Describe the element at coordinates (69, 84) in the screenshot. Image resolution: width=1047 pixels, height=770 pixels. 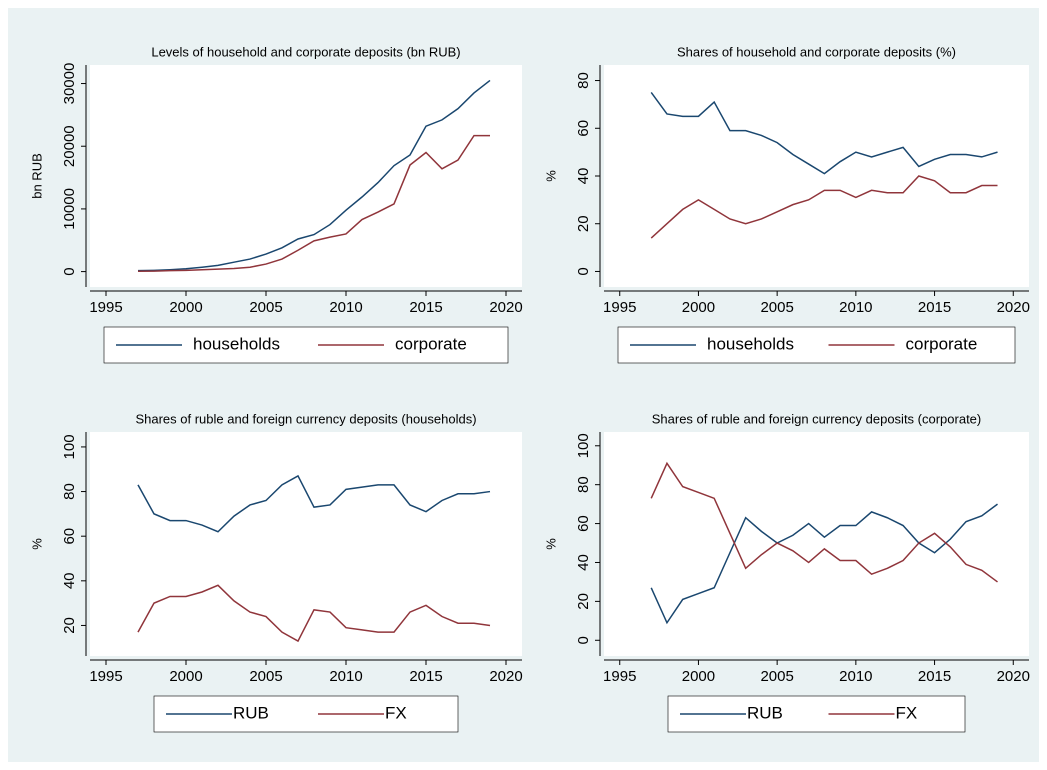
I see `y-tick-label: 30000` at that location.